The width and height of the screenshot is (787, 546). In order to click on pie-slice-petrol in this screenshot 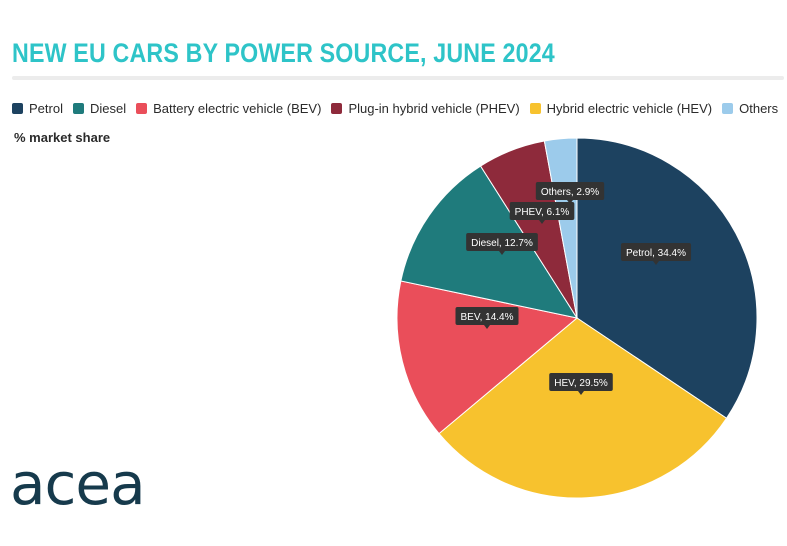, I will do `click(667, 278)`.